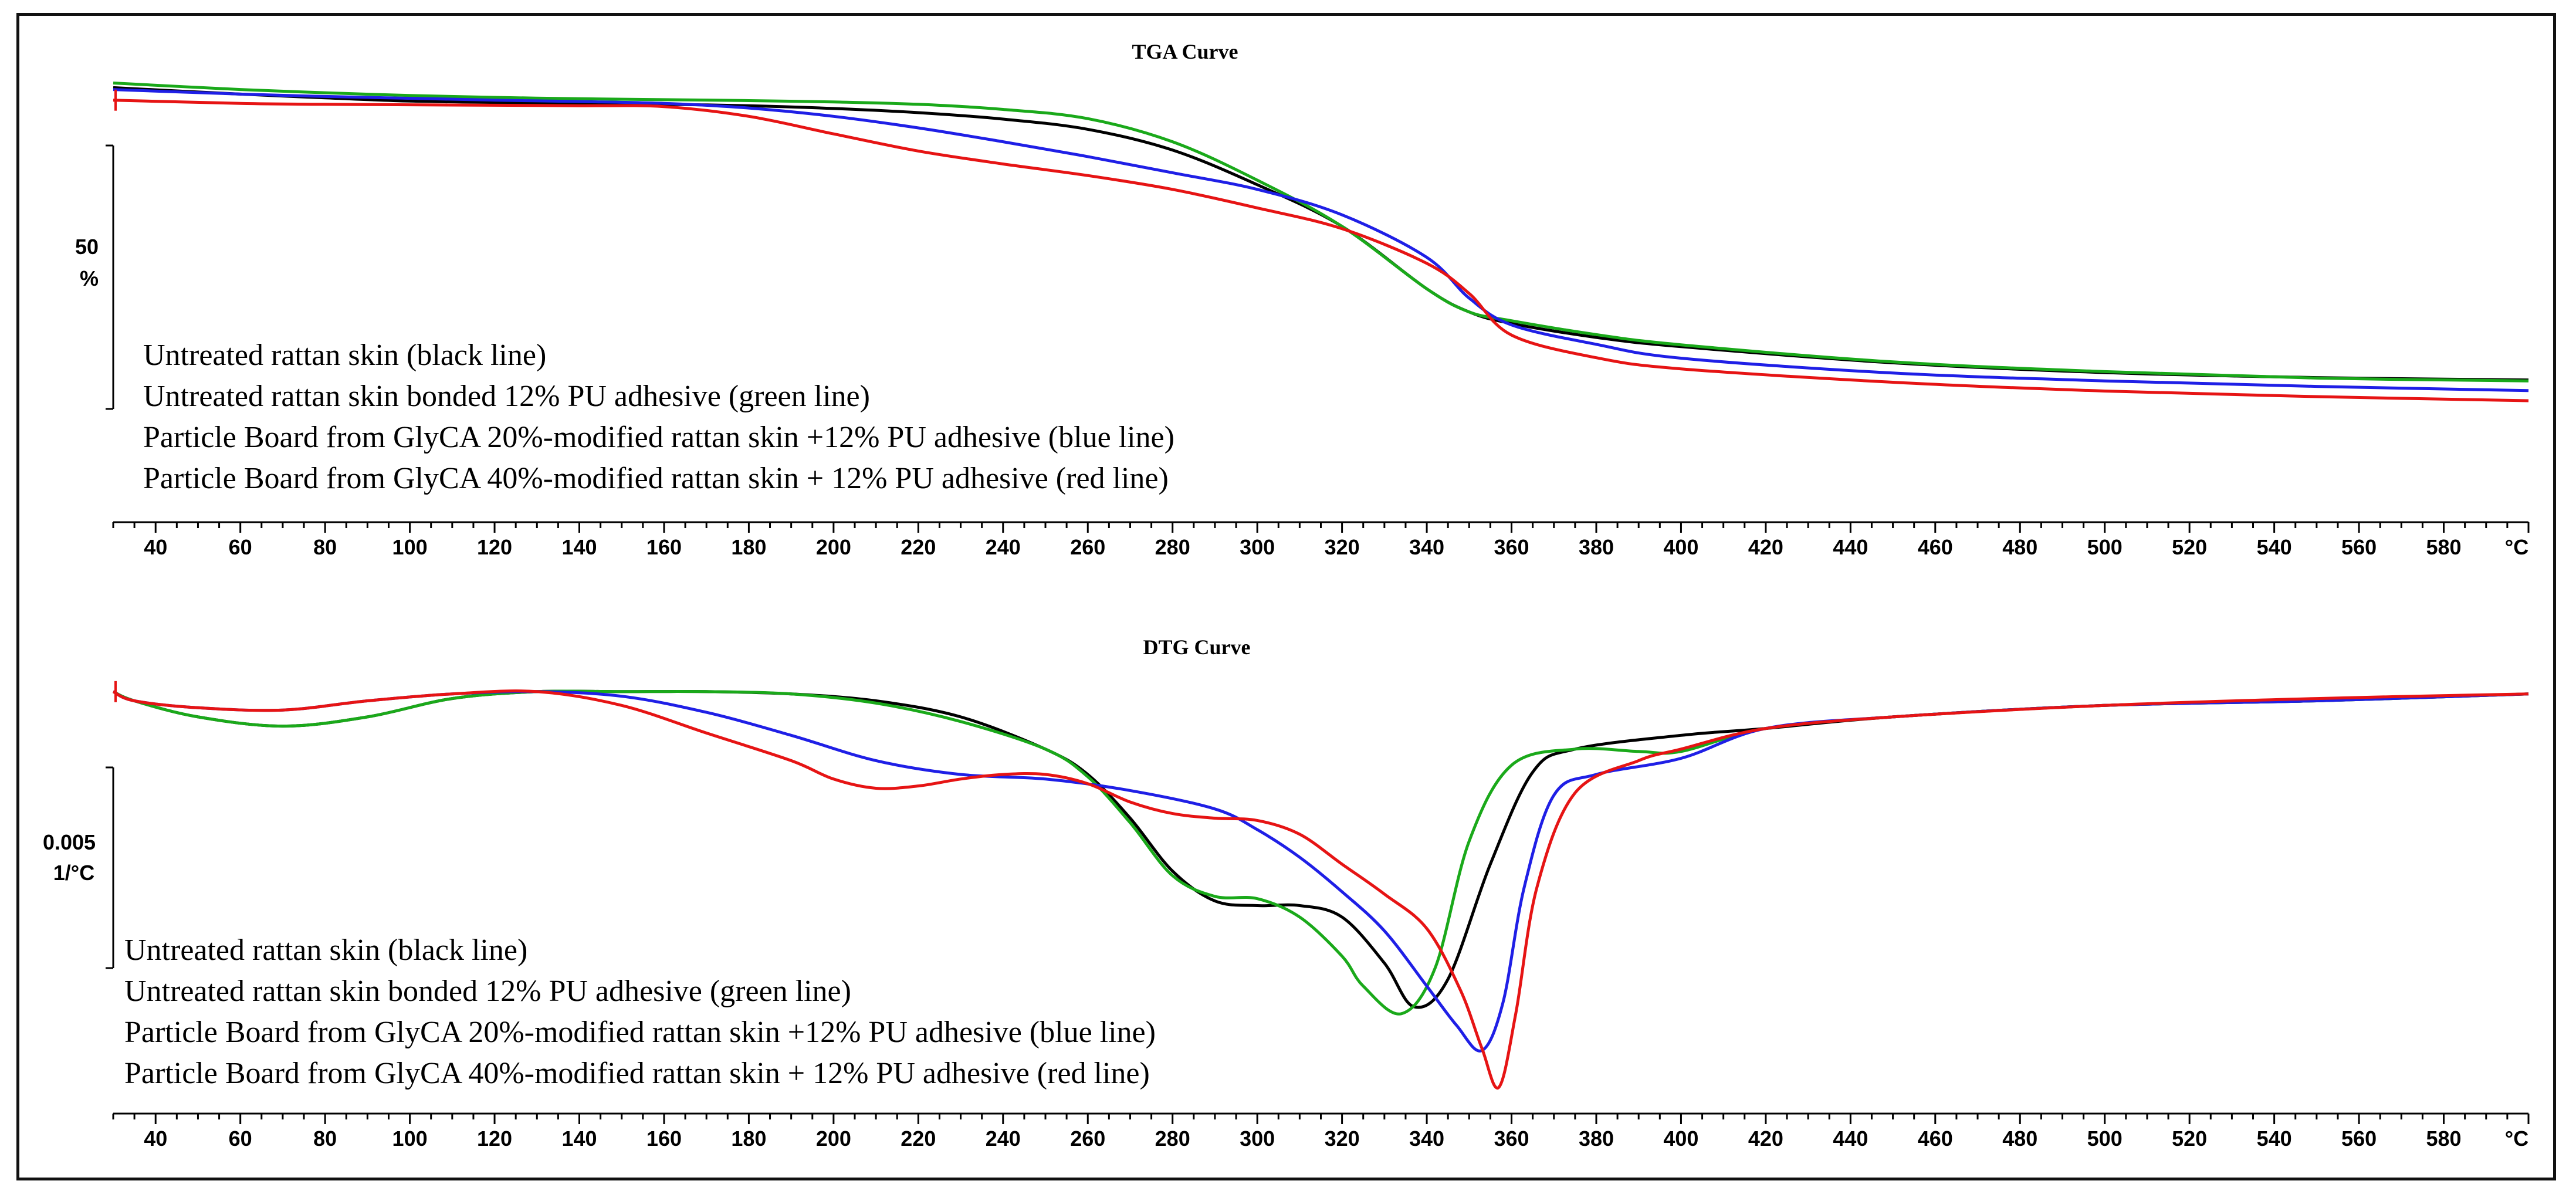 The width and height of the screenshot is (2576, 1201). I want to click on tga-y-scale-label: 50, so click(87, 247).